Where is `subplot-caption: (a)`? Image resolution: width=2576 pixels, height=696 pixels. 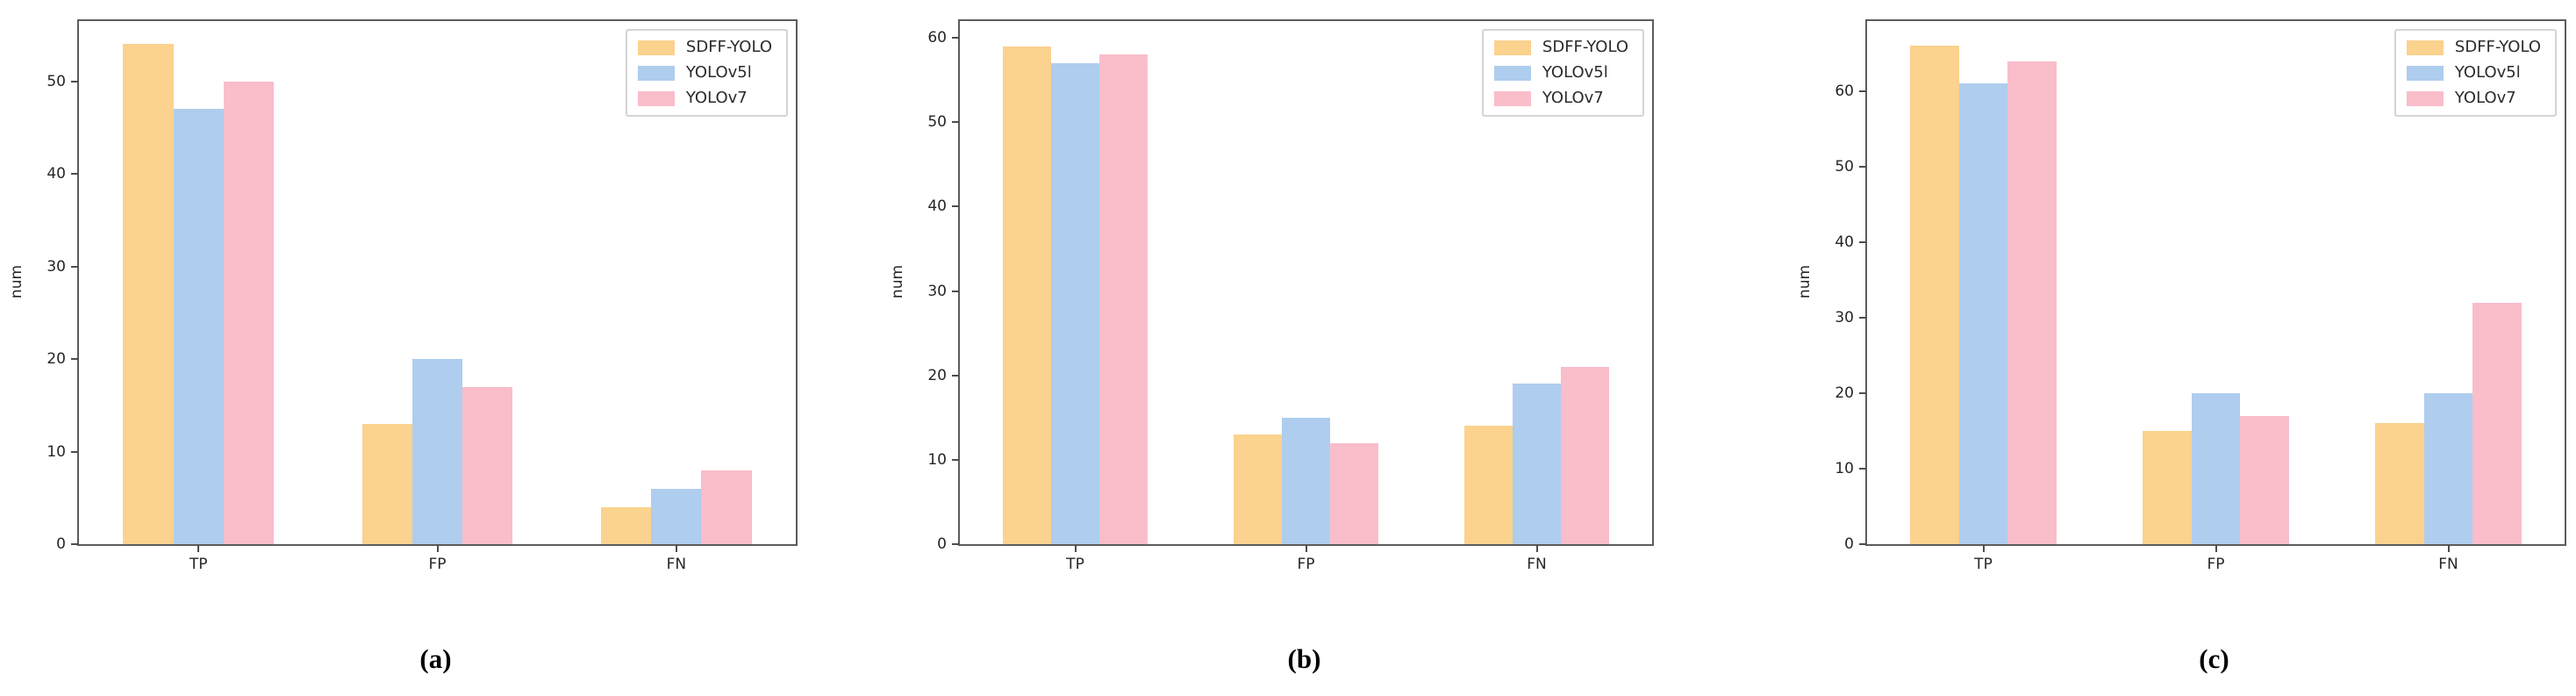
subplot-caption: (a) is located at coordinates (435, 658).